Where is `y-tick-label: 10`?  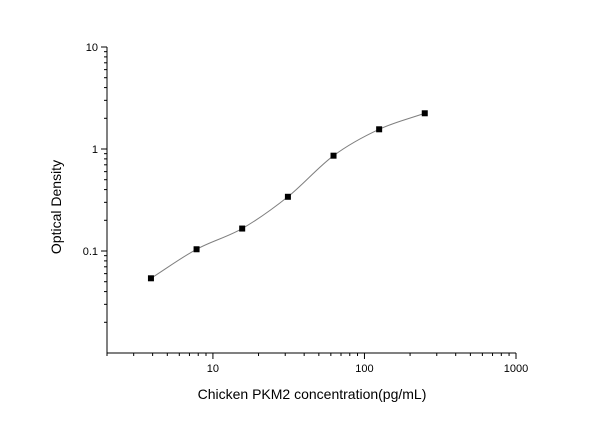 y-tick-label: 10 is located at coordinates (92, 48).